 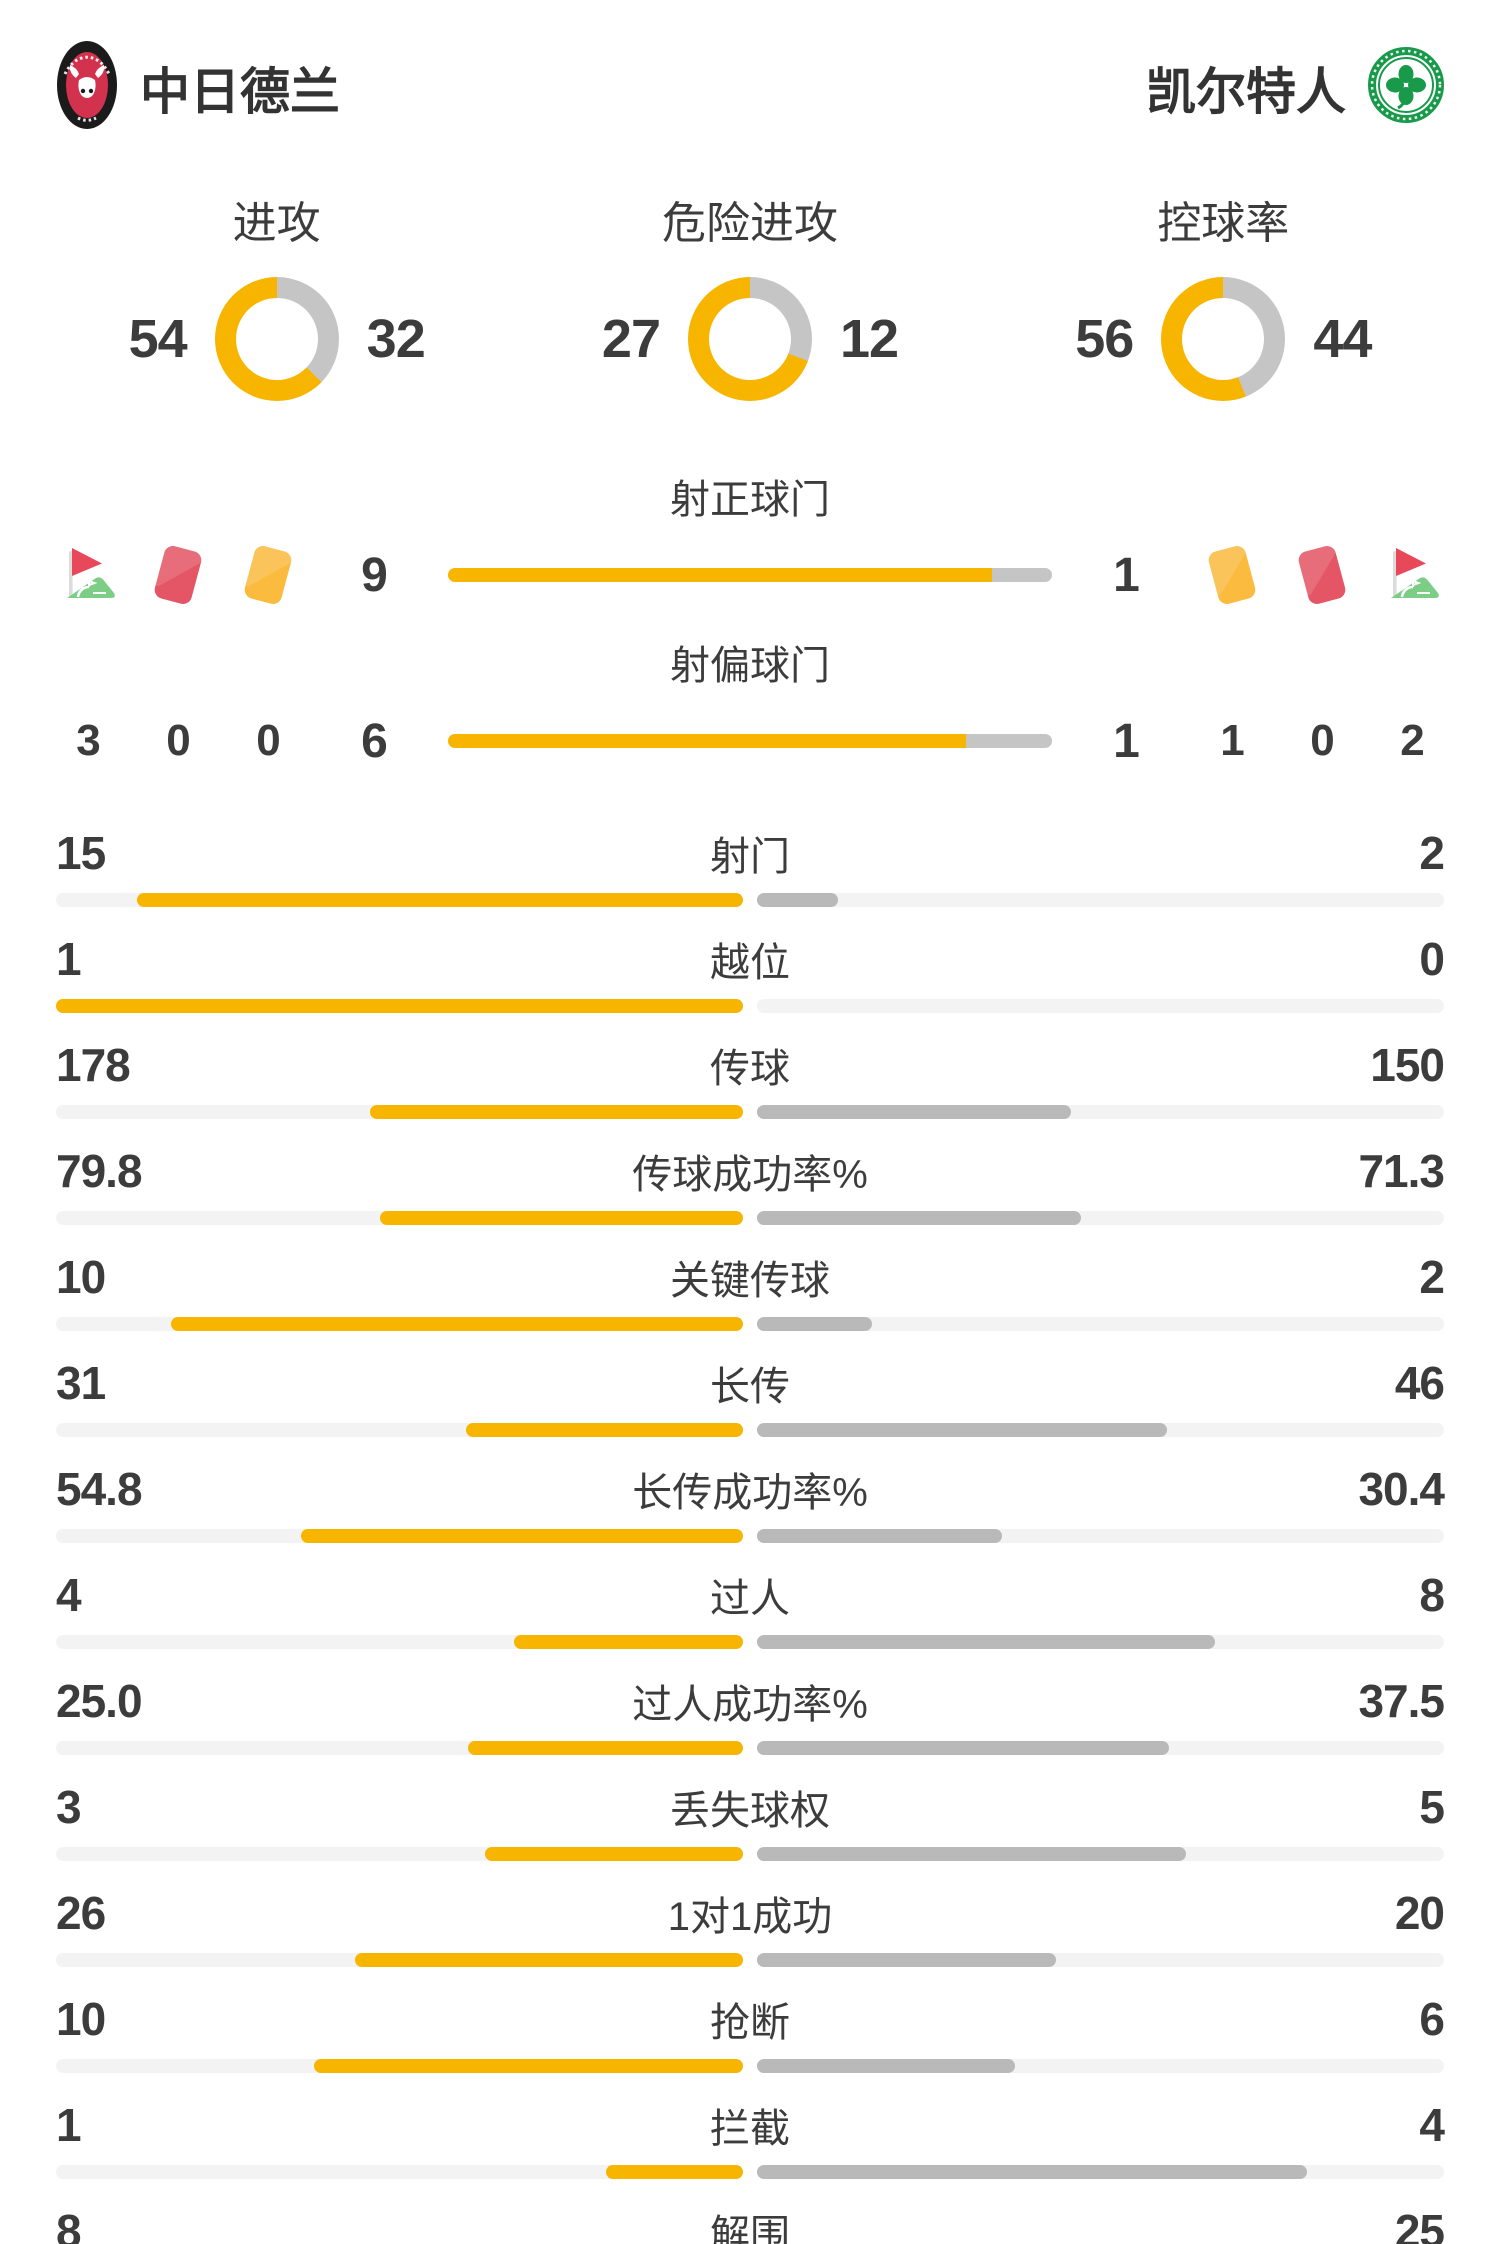 I want to click on corner-flag-icon, so click(x=88, y=575).